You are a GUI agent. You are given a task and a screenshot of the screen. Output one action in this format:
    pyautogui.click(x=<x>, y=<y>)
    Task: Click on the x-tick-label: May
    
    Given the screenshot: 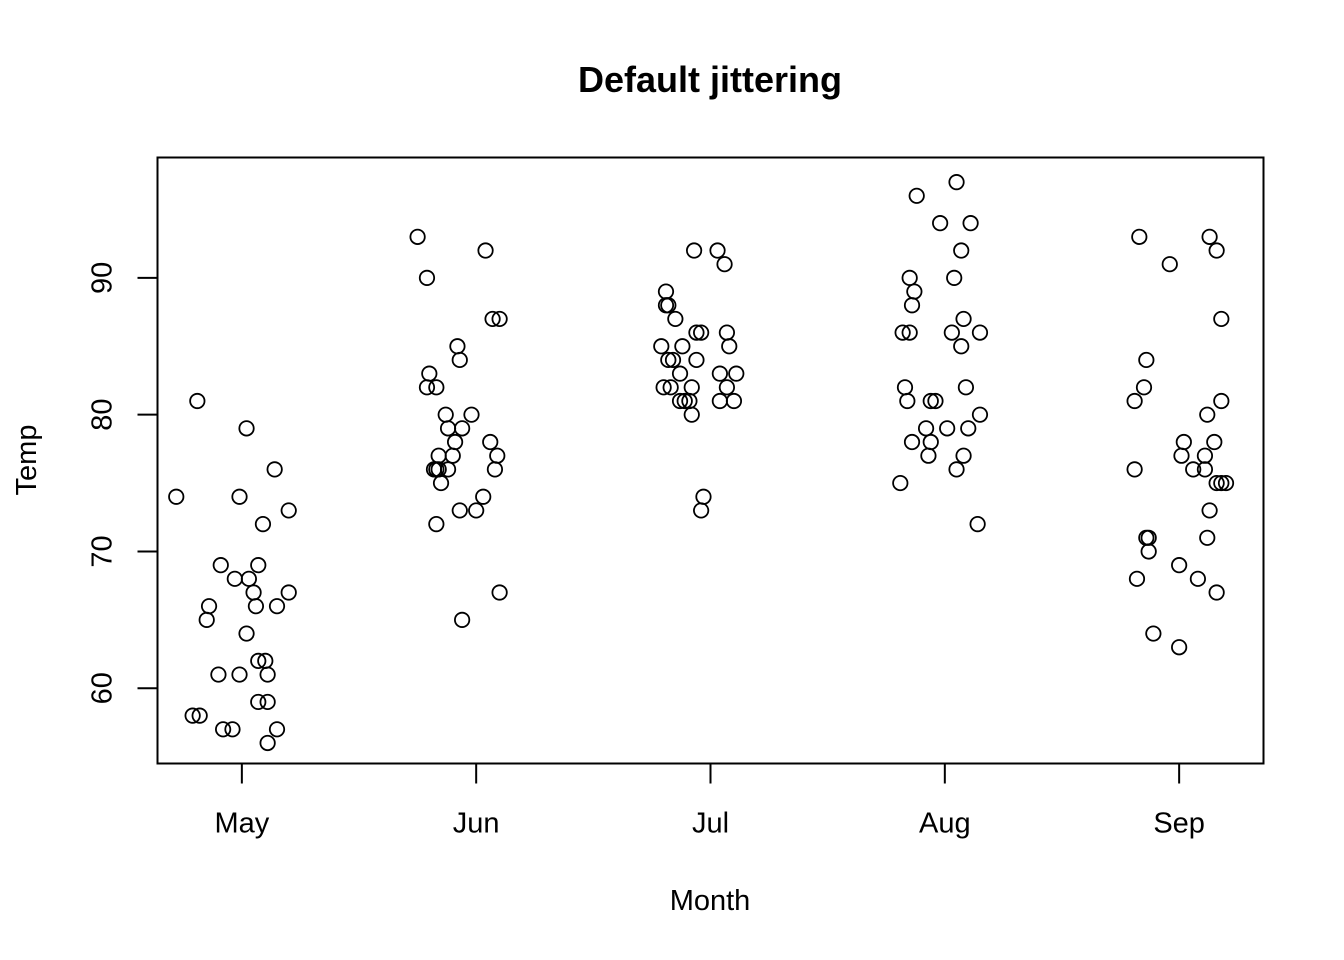 What is the action you would take?
    pyautogui.click(x=241, y=824)
    